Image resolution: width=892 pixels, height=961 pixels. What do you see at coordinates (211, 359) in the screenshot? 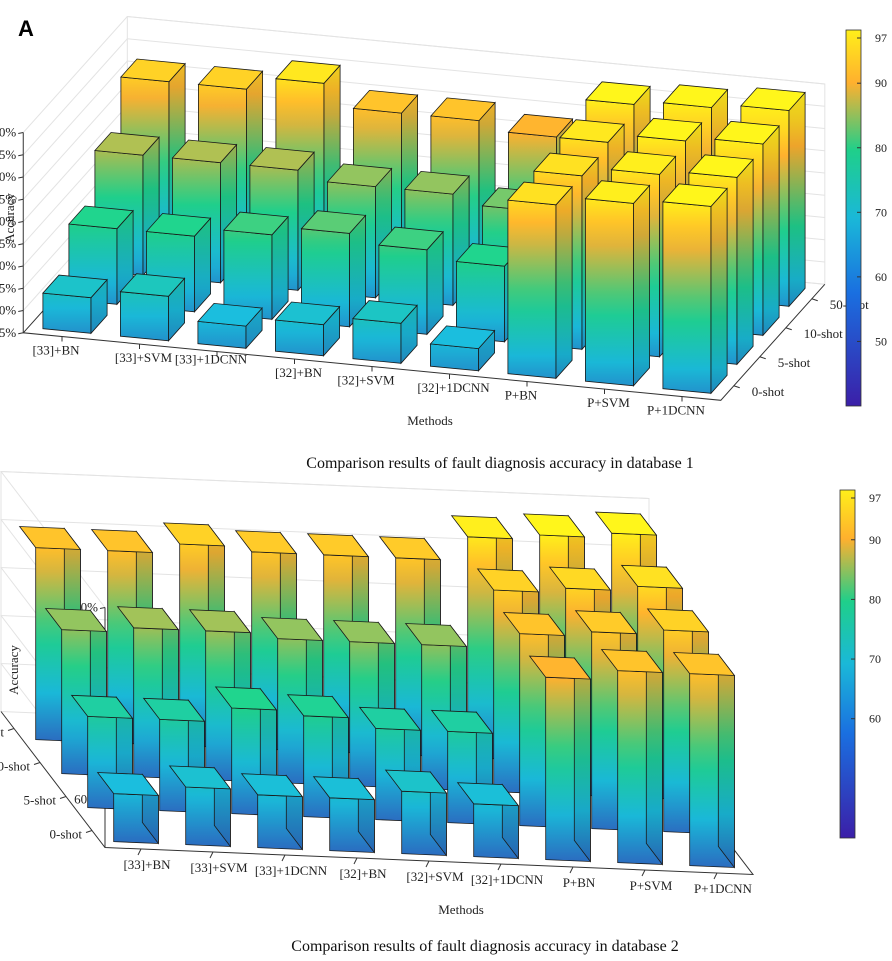
I see `a-method-label: [33]+1DCNN` at bounding box center [211, 359].